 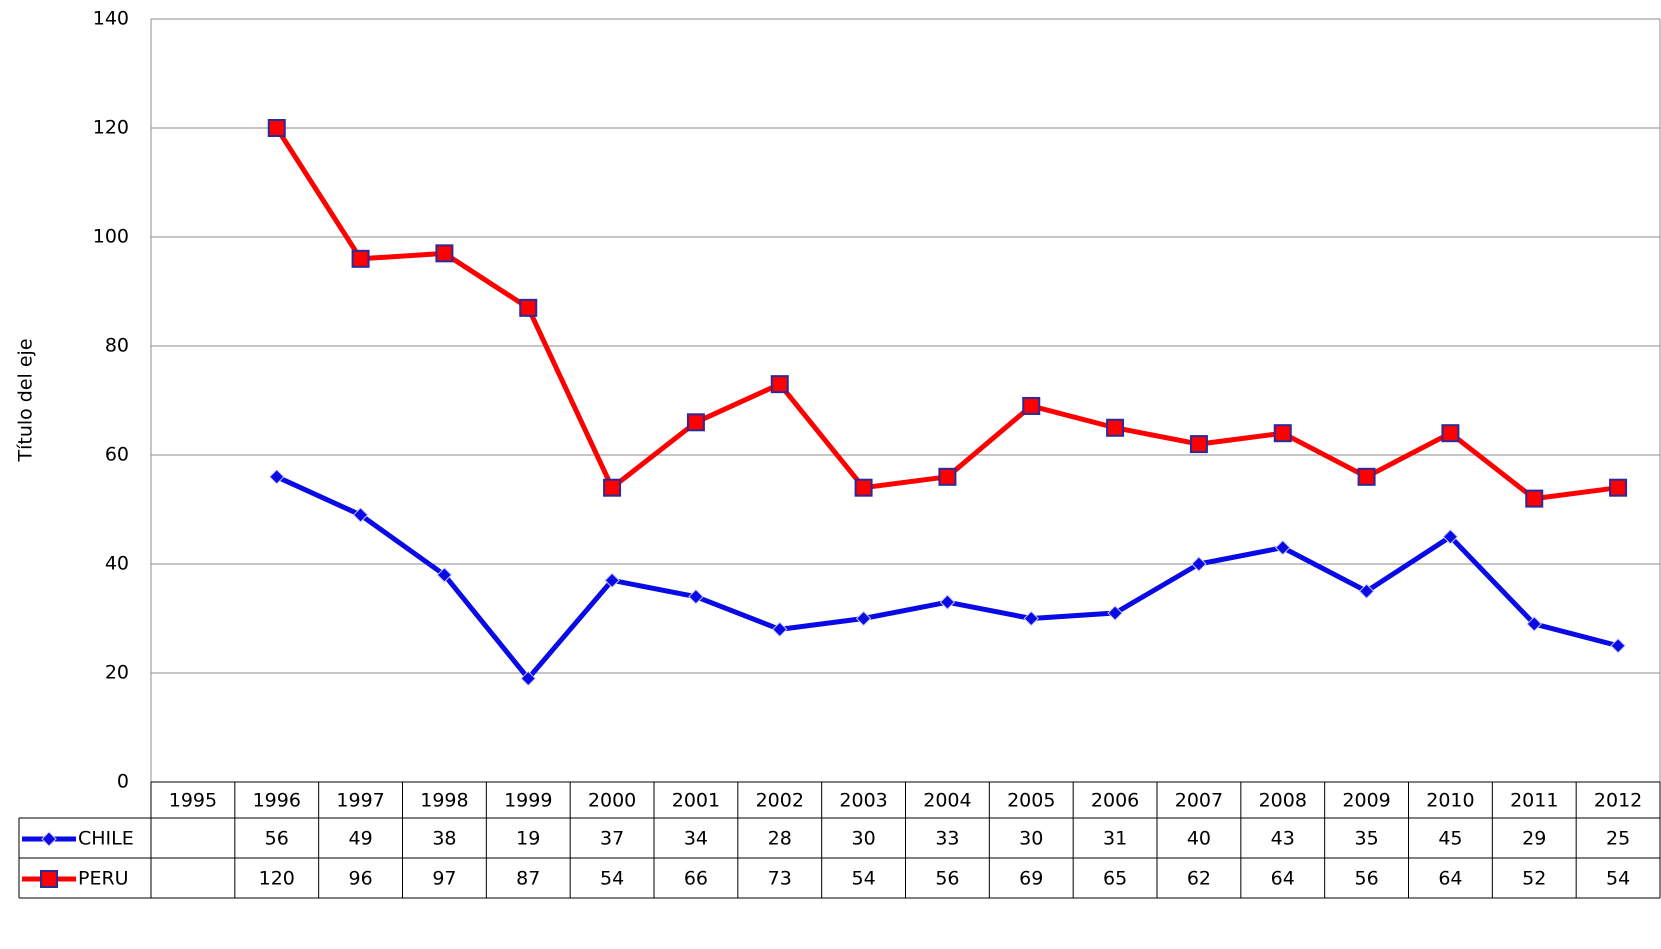 I want to click on table-value: 38, so click(x=444, y=839).